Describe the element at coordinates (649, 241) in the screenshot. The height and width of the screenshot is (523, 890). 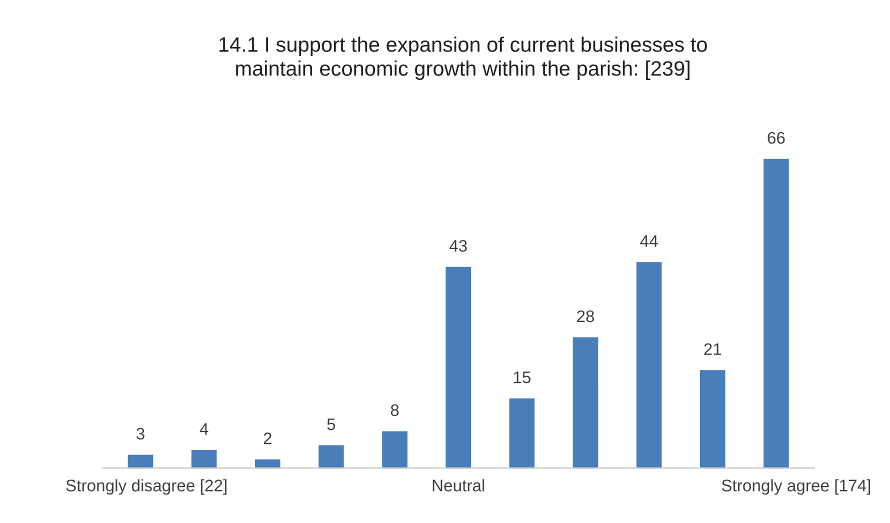
I see `data-label: 44` at that location.